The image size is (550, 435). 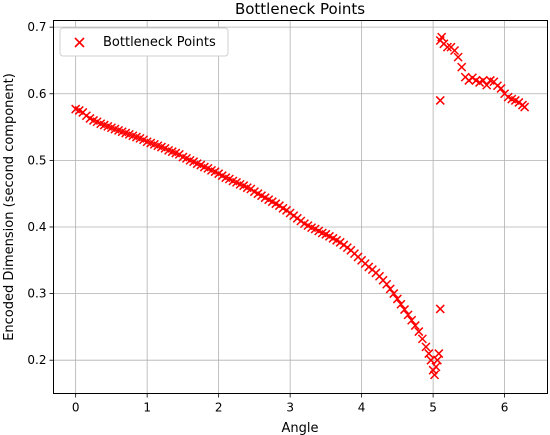 I want to click on y-tick-label: 0.5, so click(x=36, y=160).